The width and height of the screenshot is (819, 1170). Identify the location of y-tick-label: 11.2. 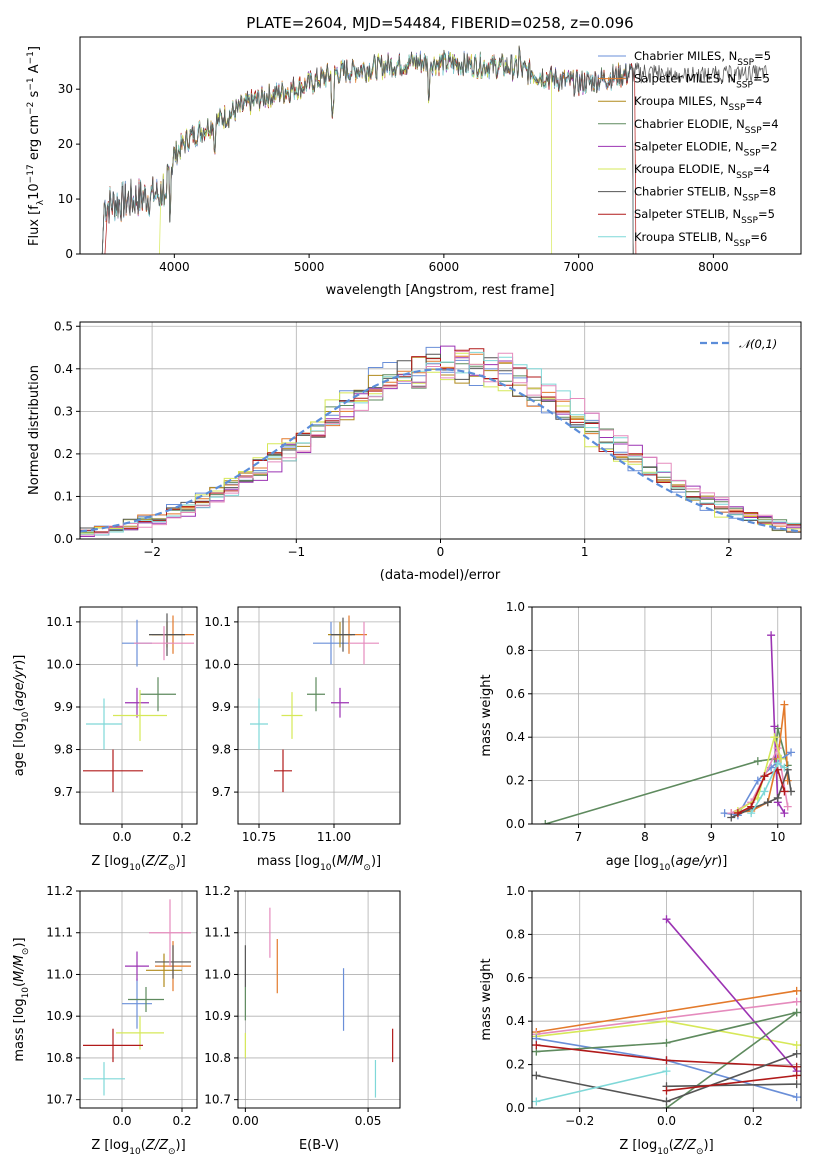
(217, 891).